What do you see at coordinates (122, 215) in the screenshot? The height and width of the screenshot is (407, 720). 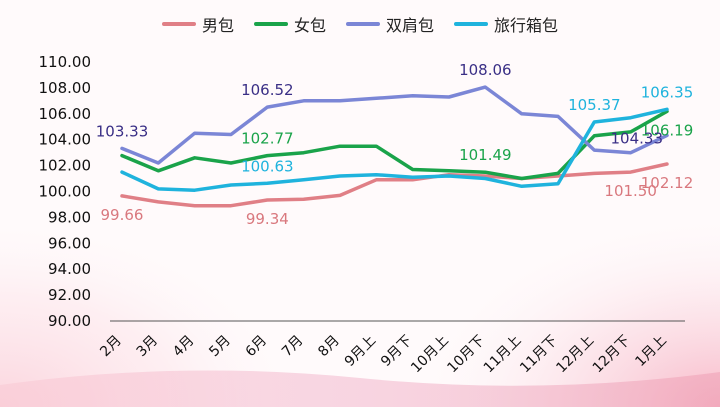 I see `data-label: 99.66` at bounding box center [122, 215].